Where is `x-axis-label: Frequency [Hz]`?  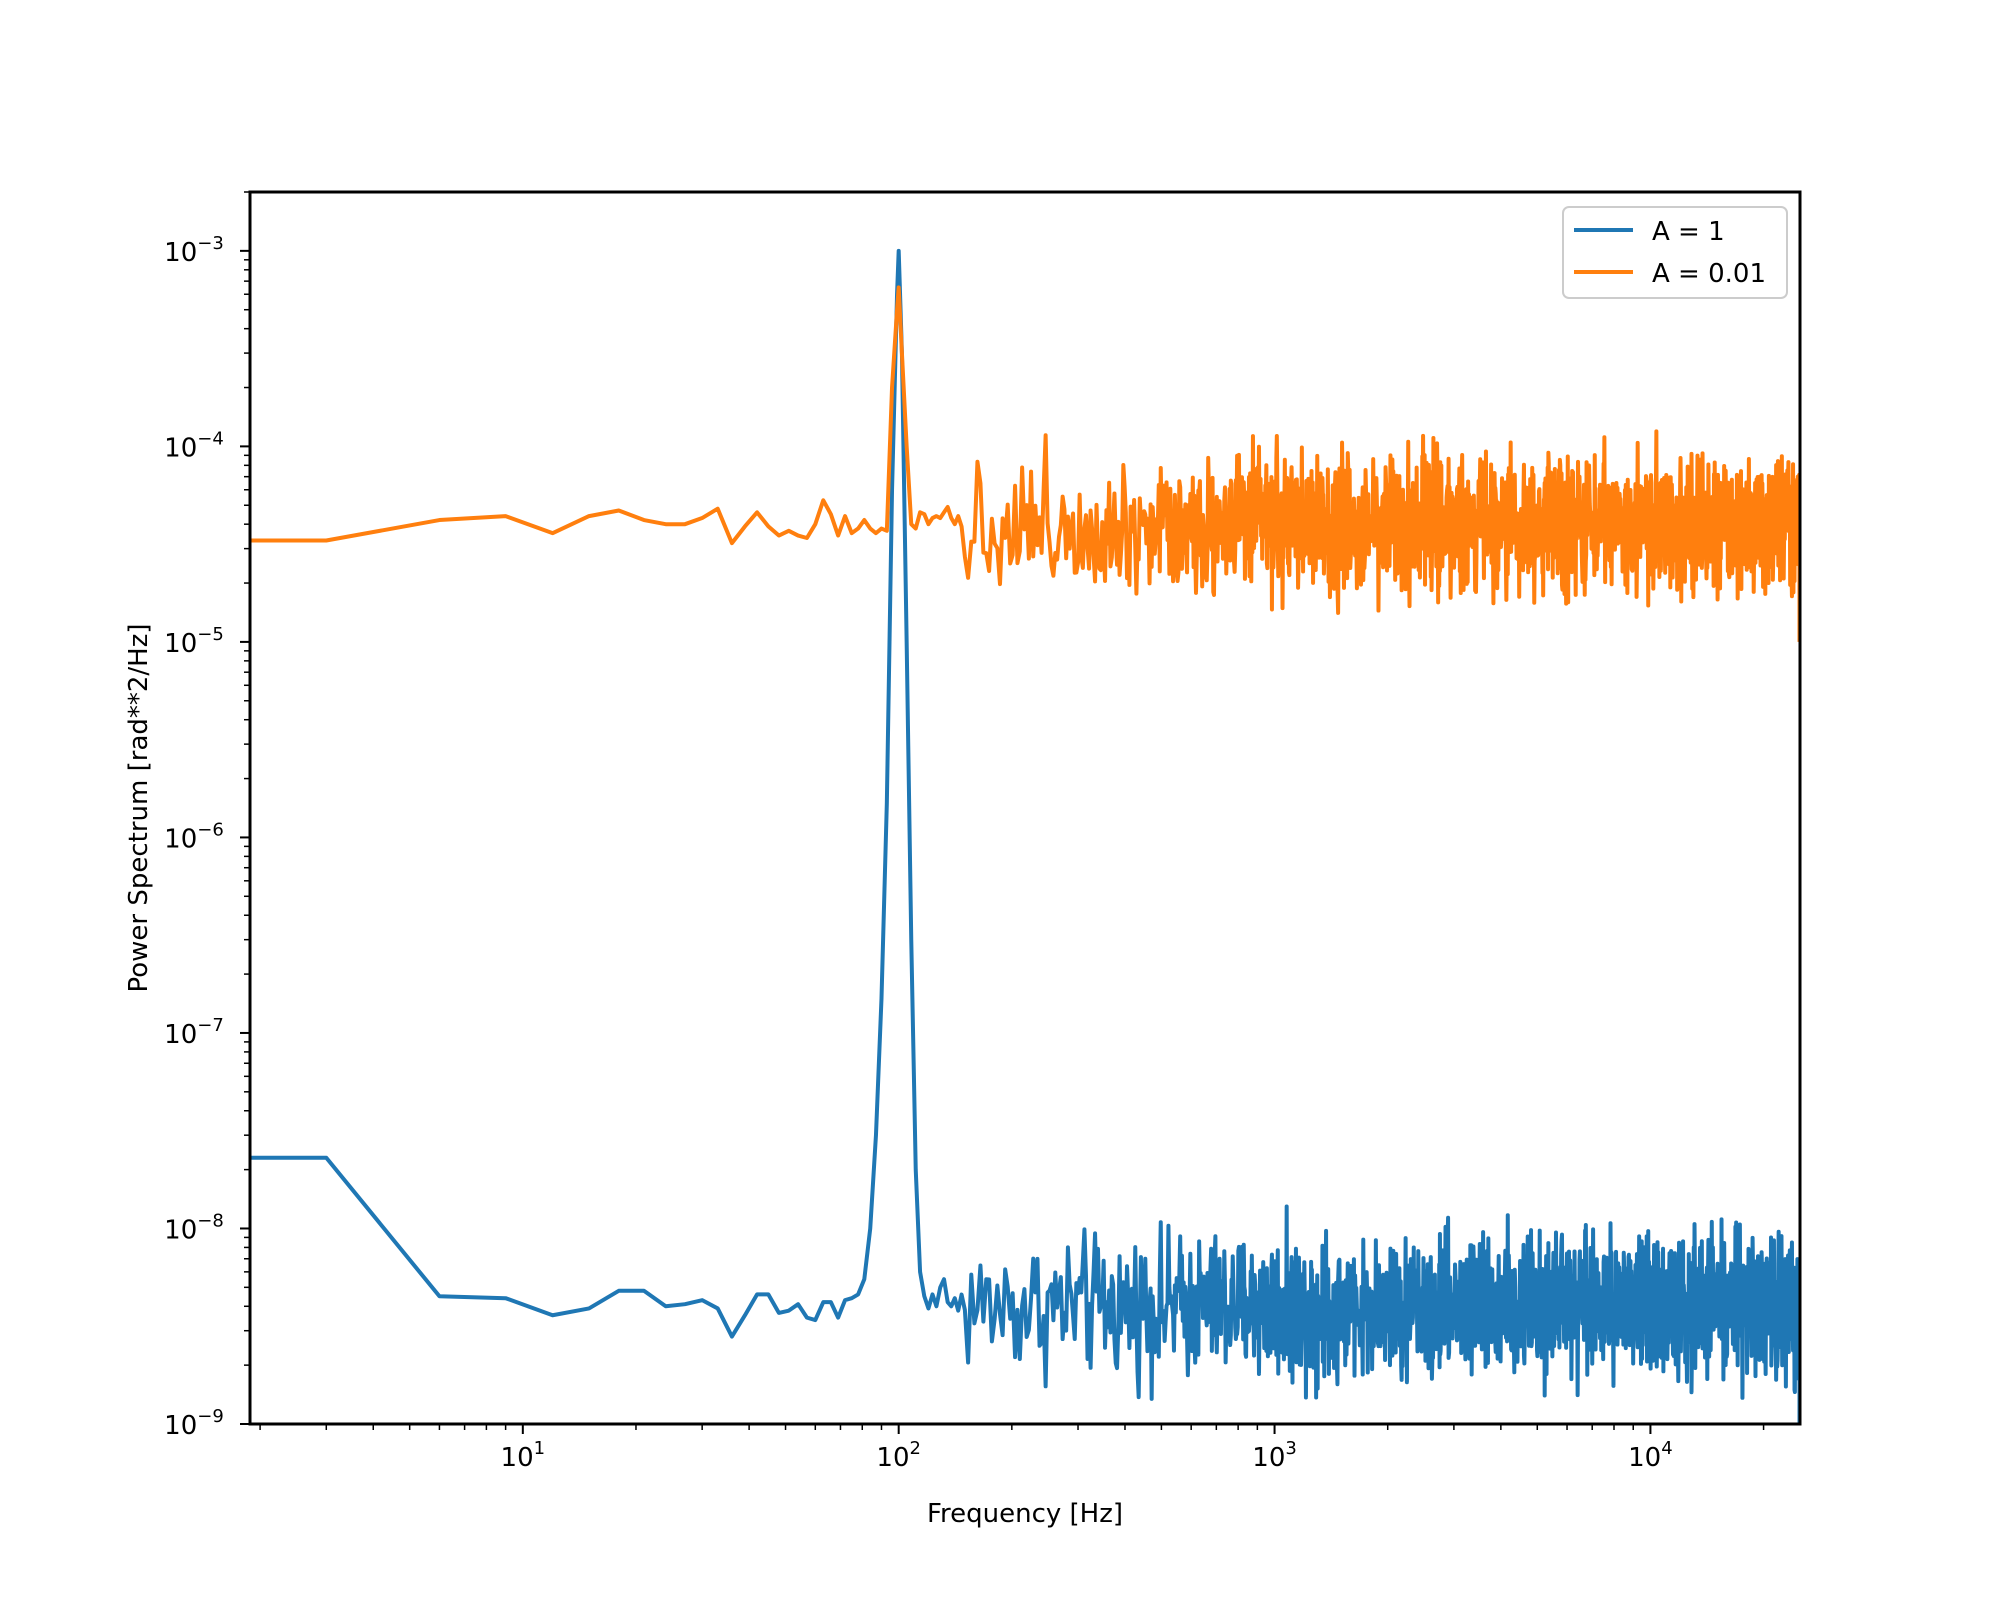
x-axis-label: Frequency [Hz] is located at coordinates (1025, 1514).